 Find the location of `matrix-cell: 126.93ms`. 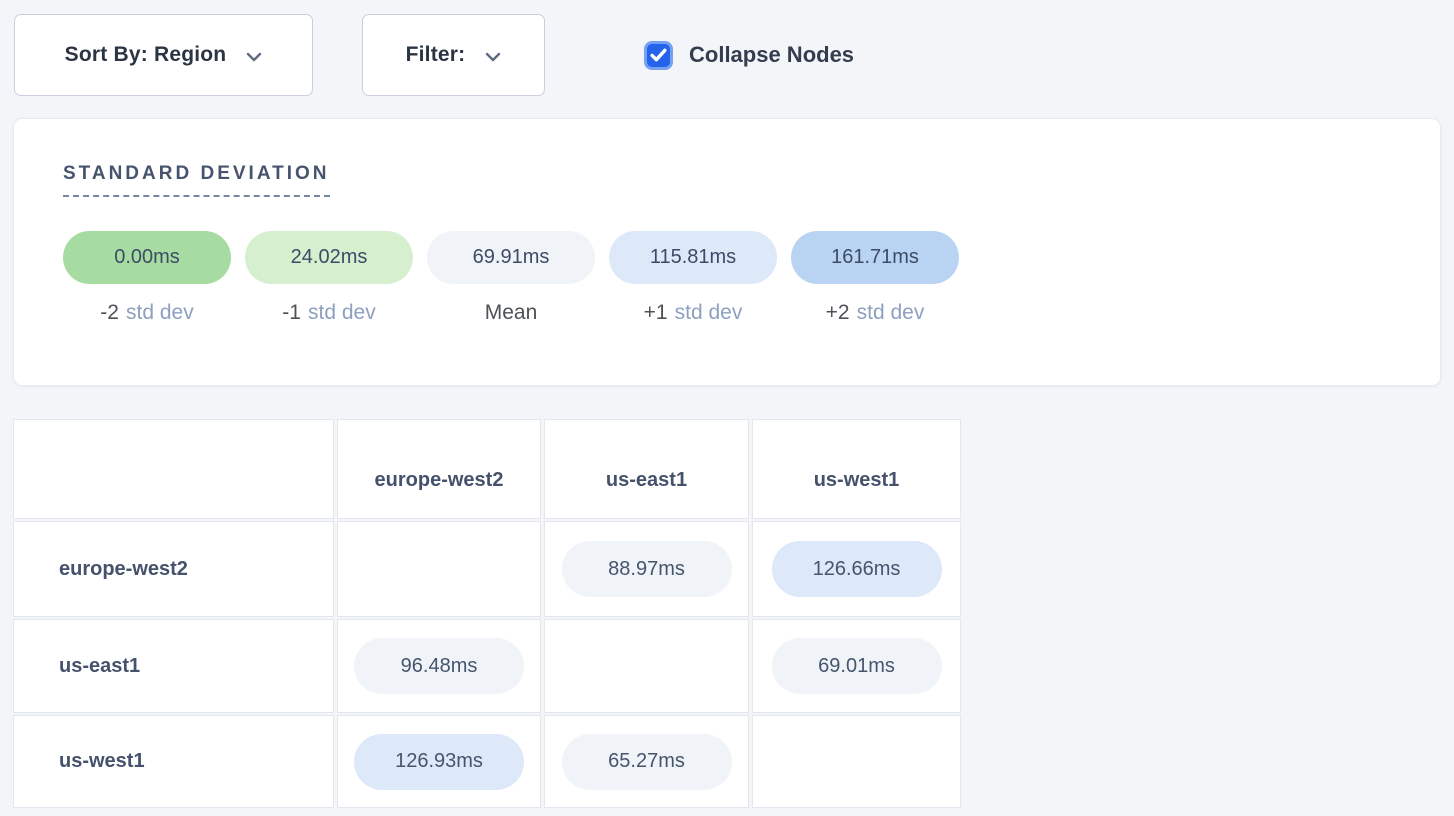

matrix-cell: 126.93ms is located at coordinates (439, 761).